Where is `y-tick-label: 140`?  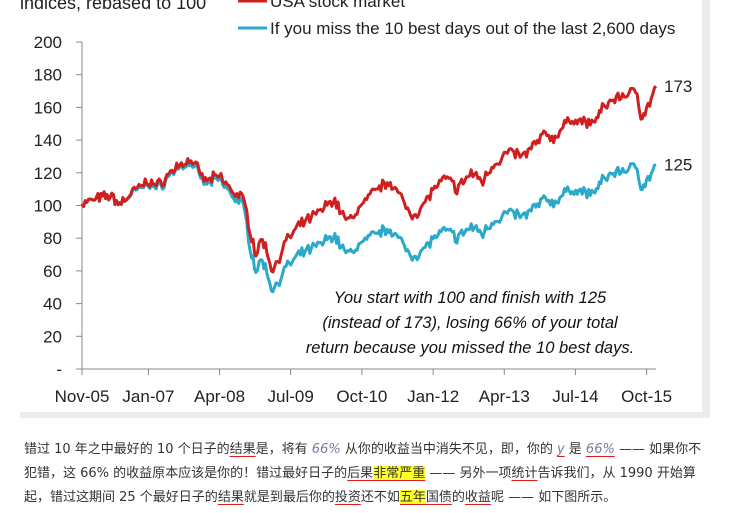 y-tick-label: 140 is located at coordinates (48, 140).